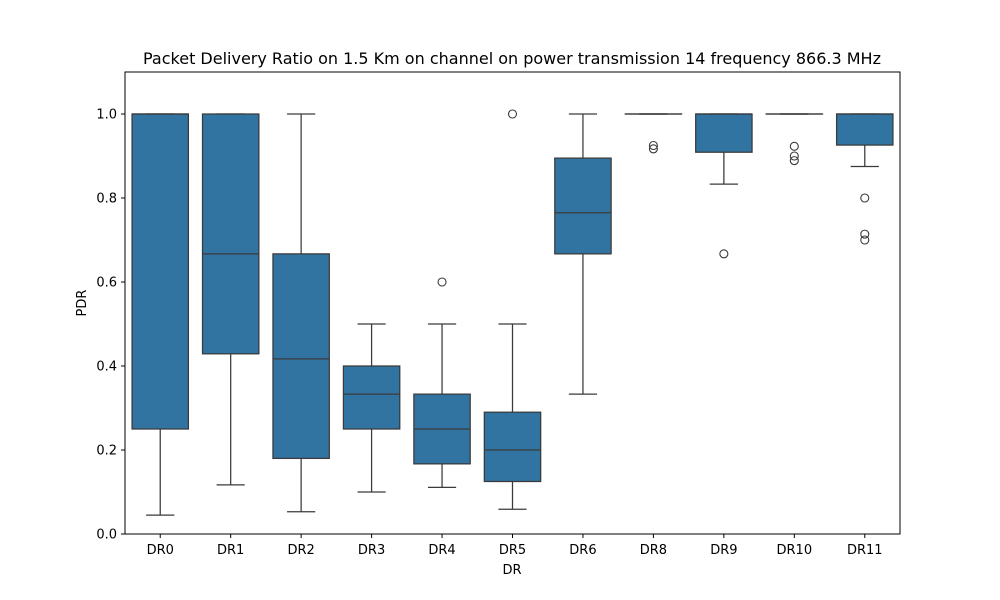  I want to click on x-tick-label: DR4, so click(441, 550).